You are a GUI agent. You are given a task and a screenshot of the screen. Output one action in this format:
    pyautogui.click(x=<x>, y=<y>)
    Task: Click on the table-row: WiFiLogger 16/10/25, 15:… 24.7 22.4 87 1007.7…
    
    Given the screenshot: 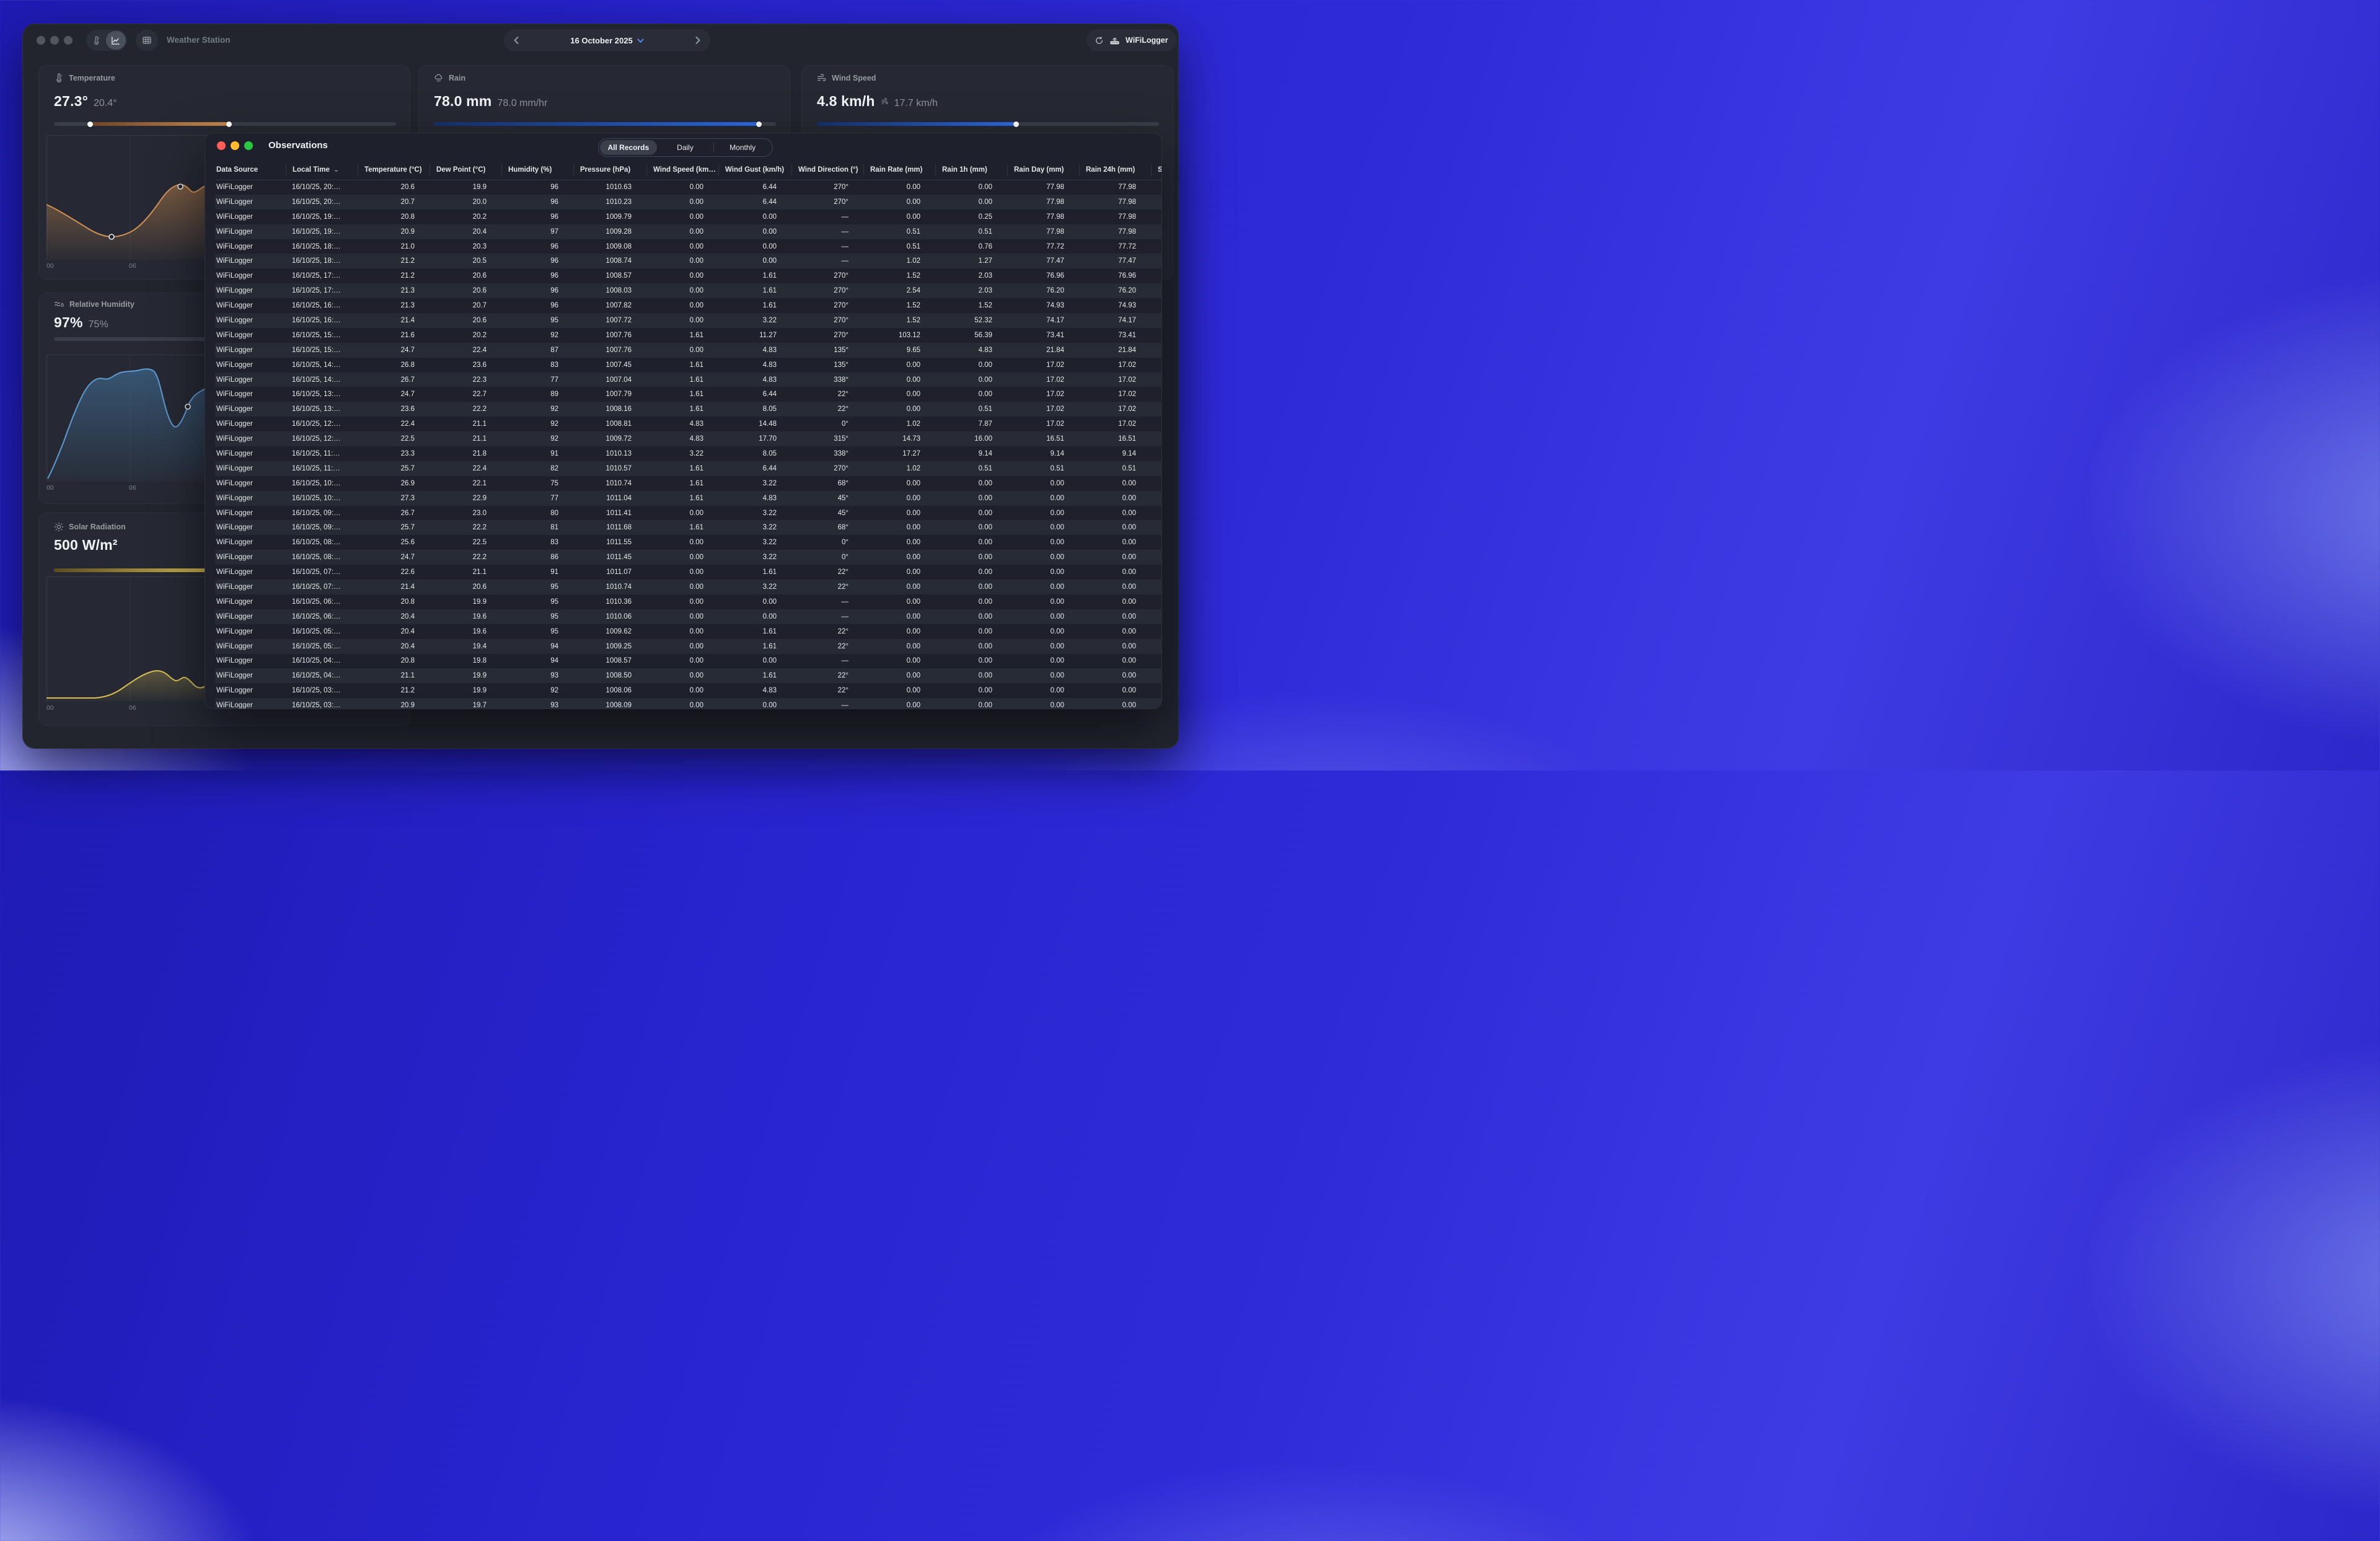 What is the action you would take?
    pyautogui.click(x=688, y=350)
    